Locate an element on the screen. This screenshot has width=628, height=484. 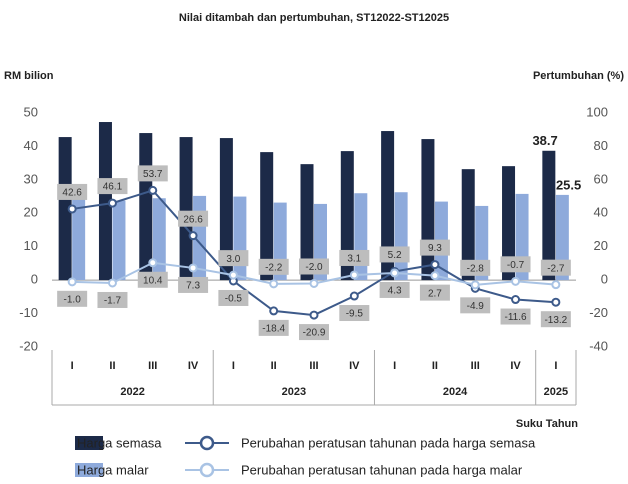
y-tick-label: 30 is located at coordinates (31, 178).